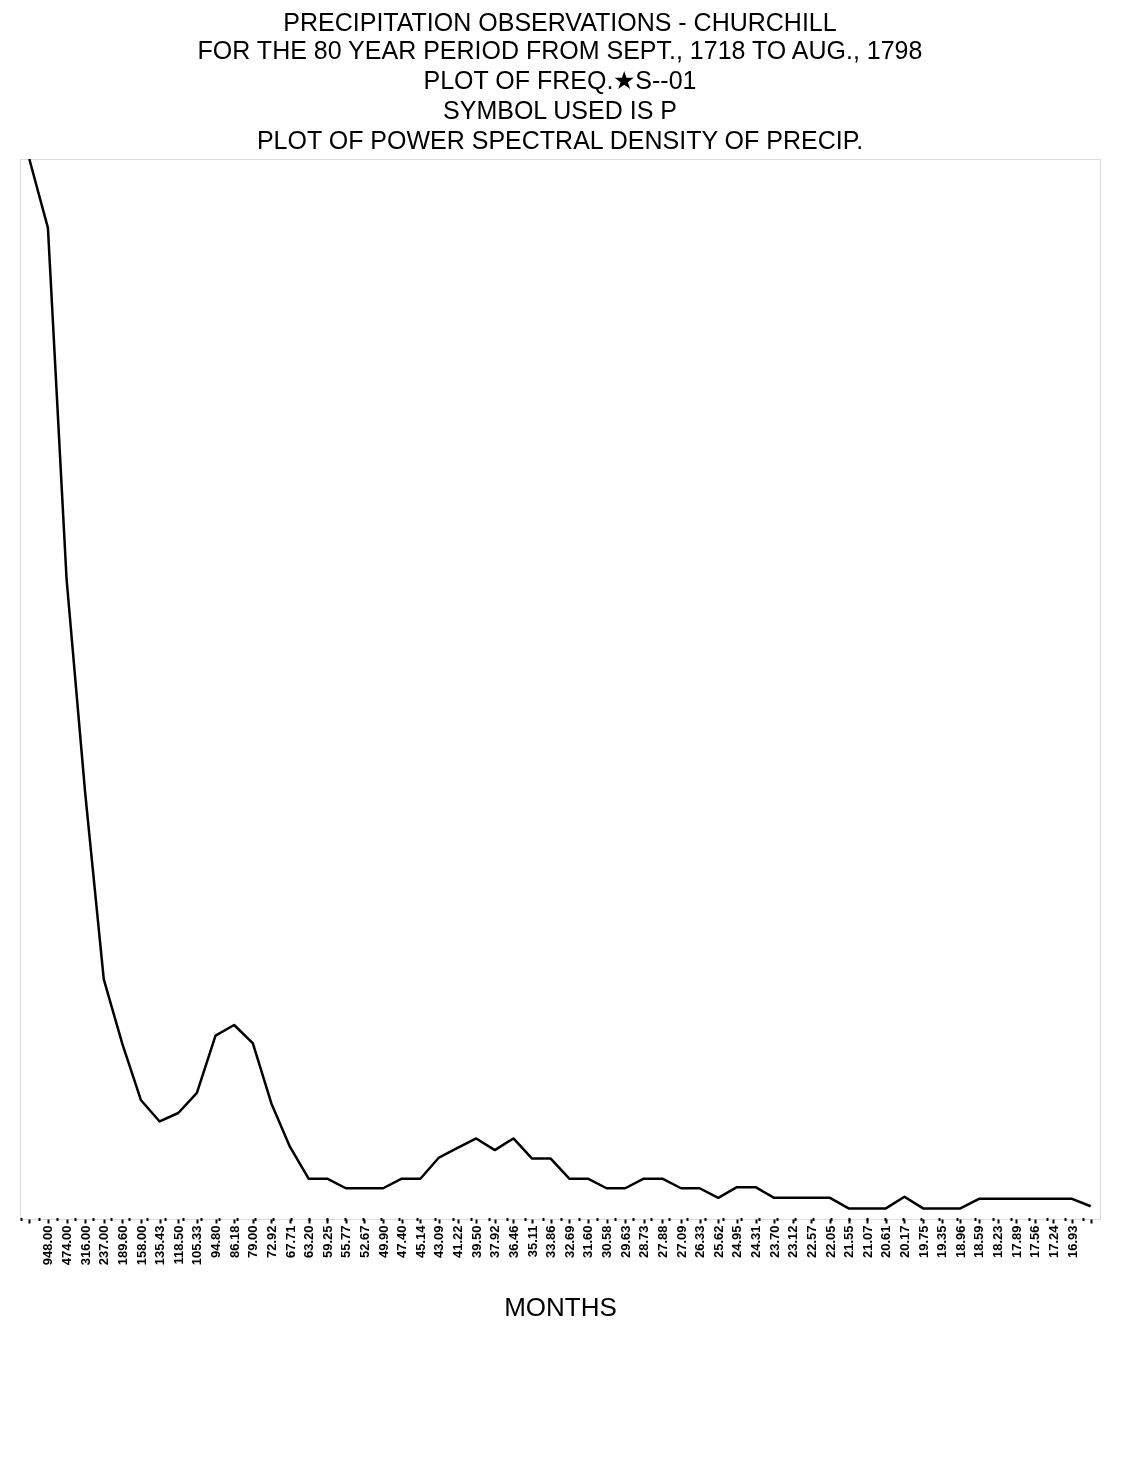 The width and height of the screenshot is (1139, 1469). What do you see at coordinates (811, 1242) in the screenshot?
I see `x-tick-label: 22.57` at bounding box center [811, 1242].